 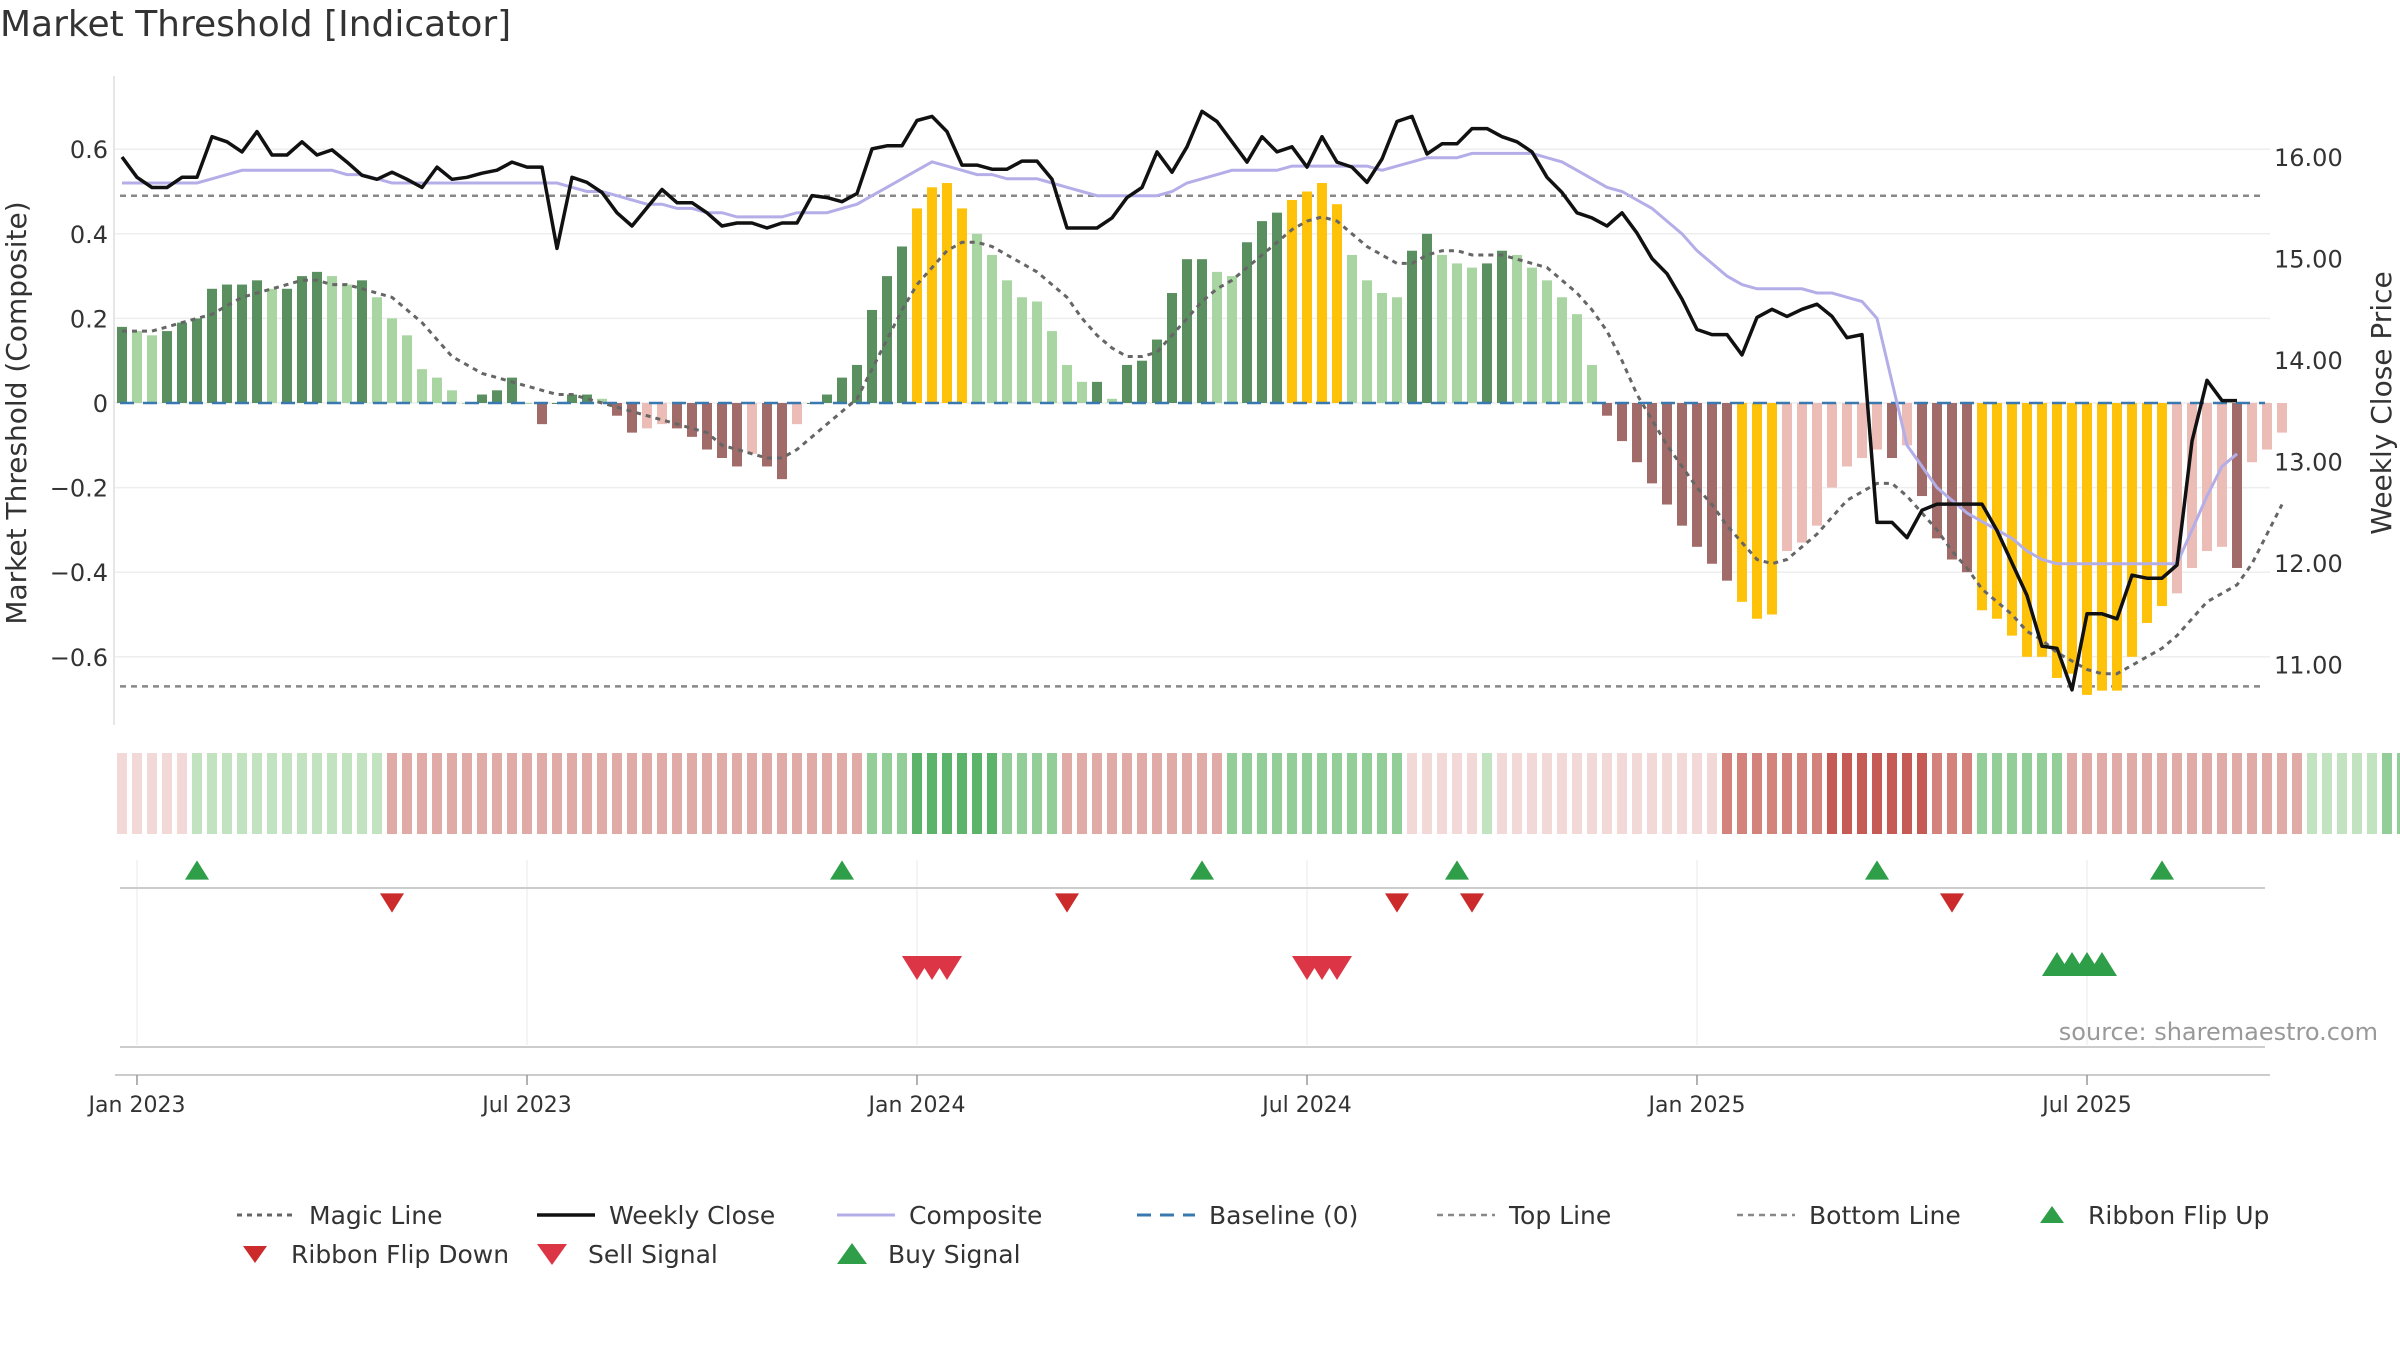 I want to click on y-axis-label-right: Weekly Close Price, so click(x=2381, y=402).